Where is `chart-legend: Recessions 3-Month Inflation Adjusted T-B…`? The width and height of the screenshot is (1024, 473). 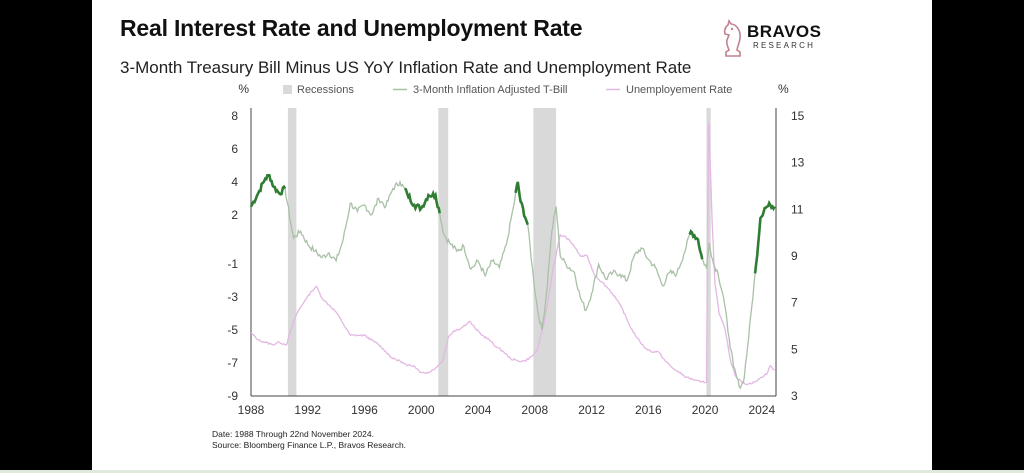 chart-legend: Recessions 3-Month Inflation Adjusted T-B… is located at coordinates (507, 90).